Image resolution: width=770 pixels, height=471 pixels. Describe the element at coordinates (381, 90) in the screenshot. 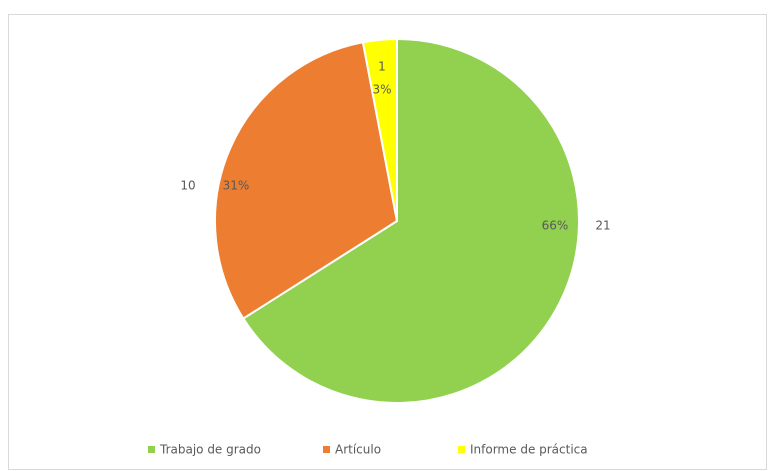

I see `percent-label: 3%` at that location.